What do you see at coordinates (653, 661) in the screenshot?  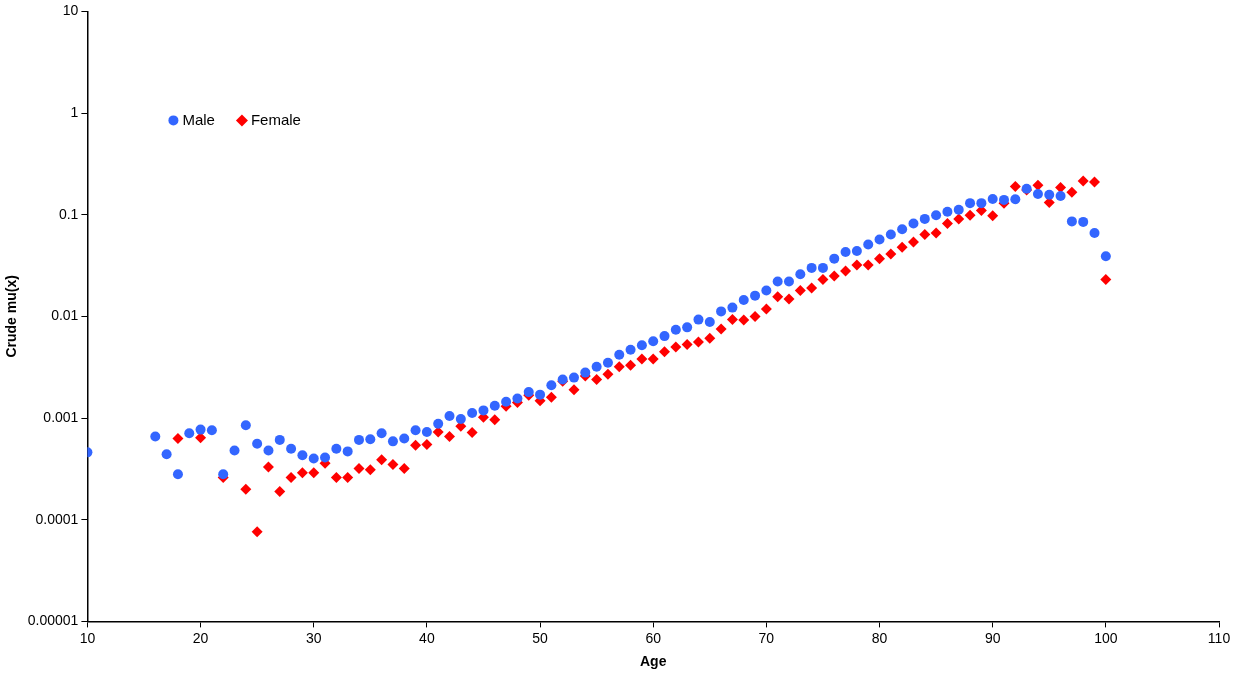 I see `x-axis-title: Age` at bounding box center [653, 661].